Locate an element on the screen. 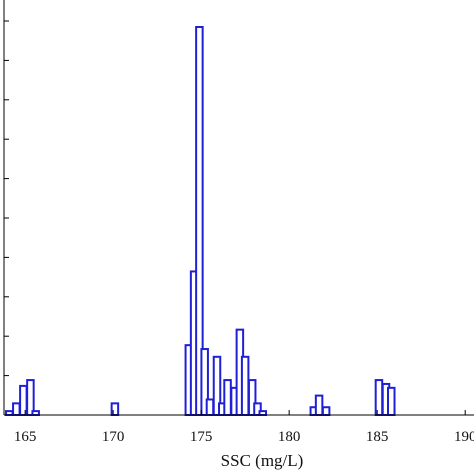  x-tick-label: 190 is located at coordinates (464, 437).